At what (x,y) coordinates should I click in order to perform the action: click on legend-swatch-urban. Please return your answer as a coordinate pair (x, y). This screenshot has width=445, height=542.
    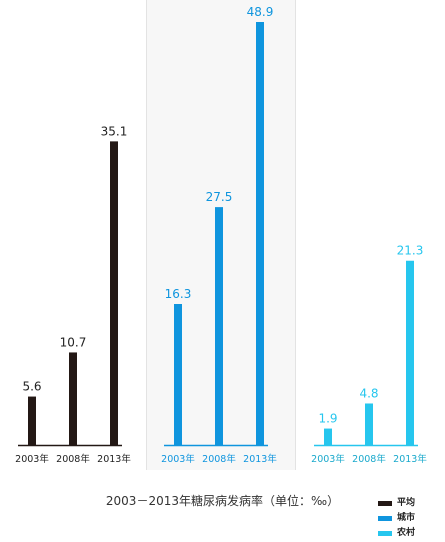
    Looking at the image, I should click on (385, 518).